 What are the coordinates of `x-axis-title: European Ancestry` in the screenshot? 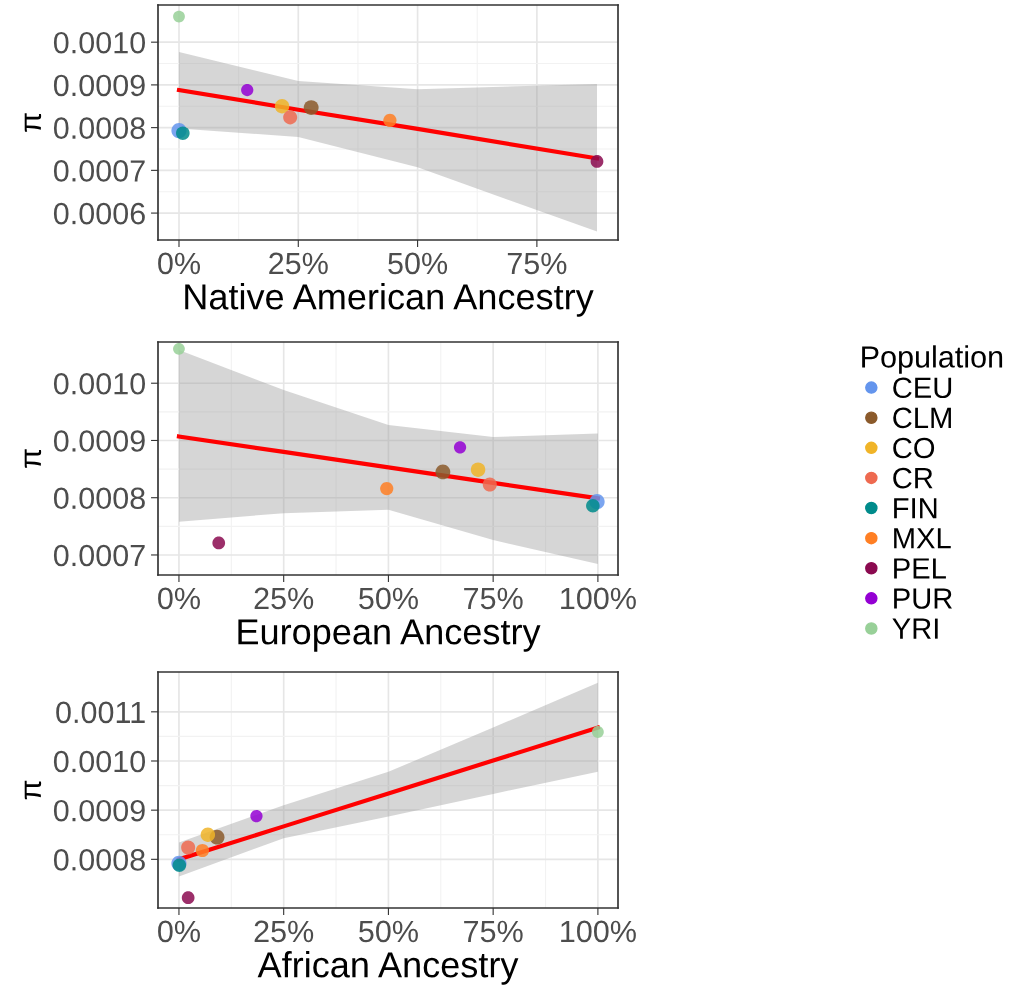 It's located at (389, 635).